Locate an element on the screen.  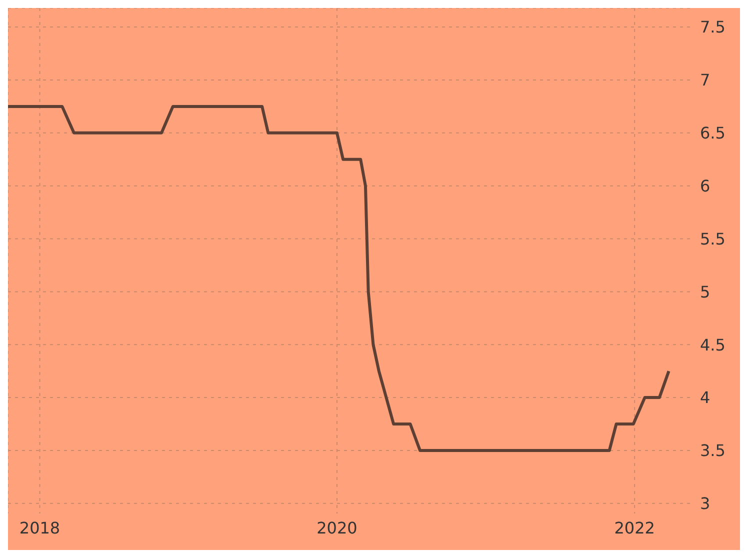
y-tick-label: 6 is located at coordinates (705, 186).